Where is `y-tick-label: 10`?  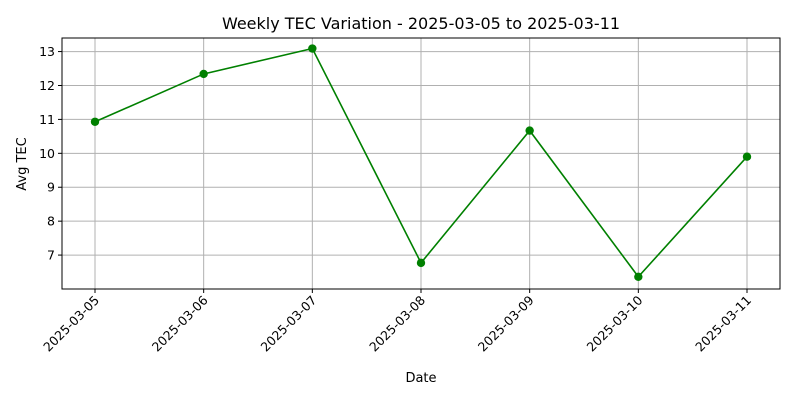
y-tick-label: 10 is located at coordinates (47, 153).